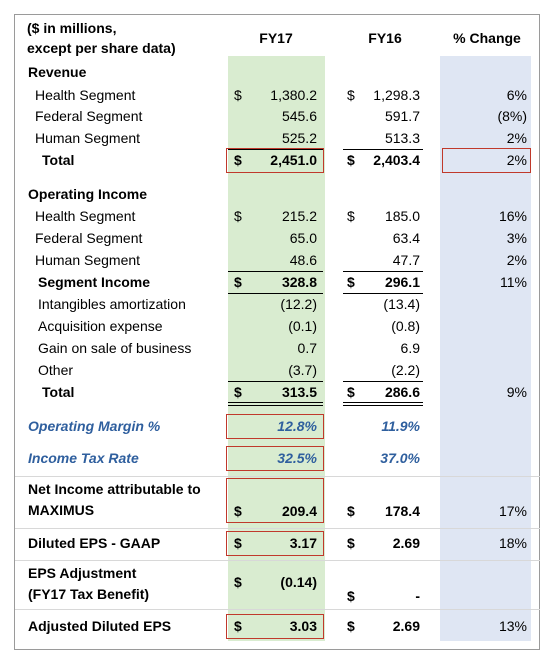 The height and width of the screenshot is (667, 556). I want to click on change-value: 2%, so click(516, 160).